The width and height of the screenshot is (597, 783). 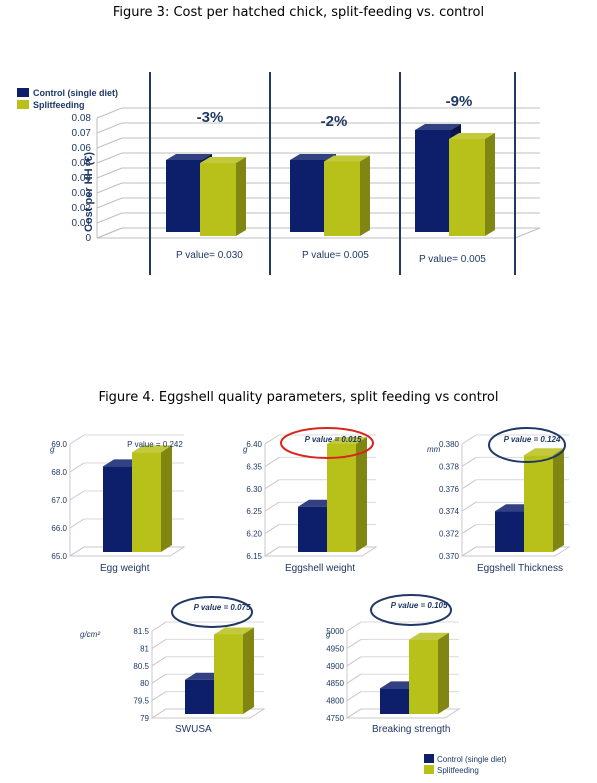 What do you see at coordinates (166, 498) in the screenshot?
I see `egg_weight-bar-split-side` at bounding box center [166, 498].